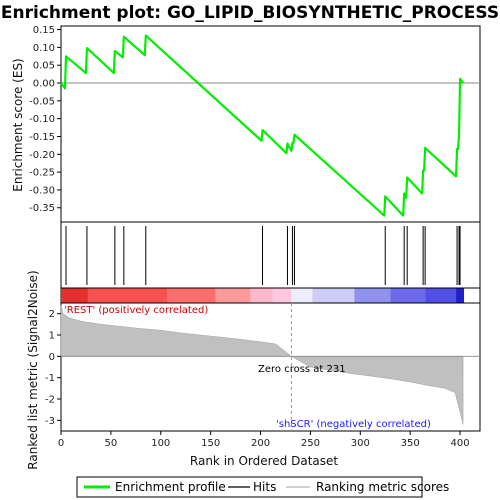  I want to click on x-tick-label: 250, so click(310, 443).